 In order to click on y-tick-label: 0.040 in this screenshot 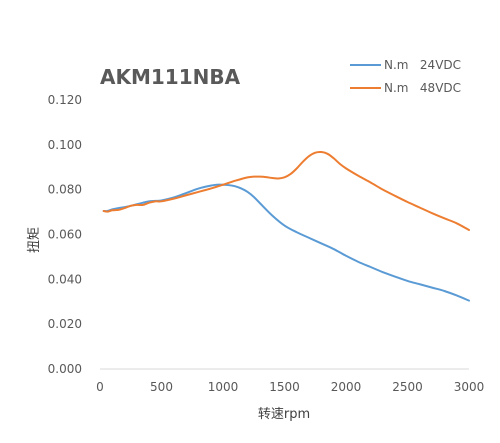, I will do `click(65, 279)`.